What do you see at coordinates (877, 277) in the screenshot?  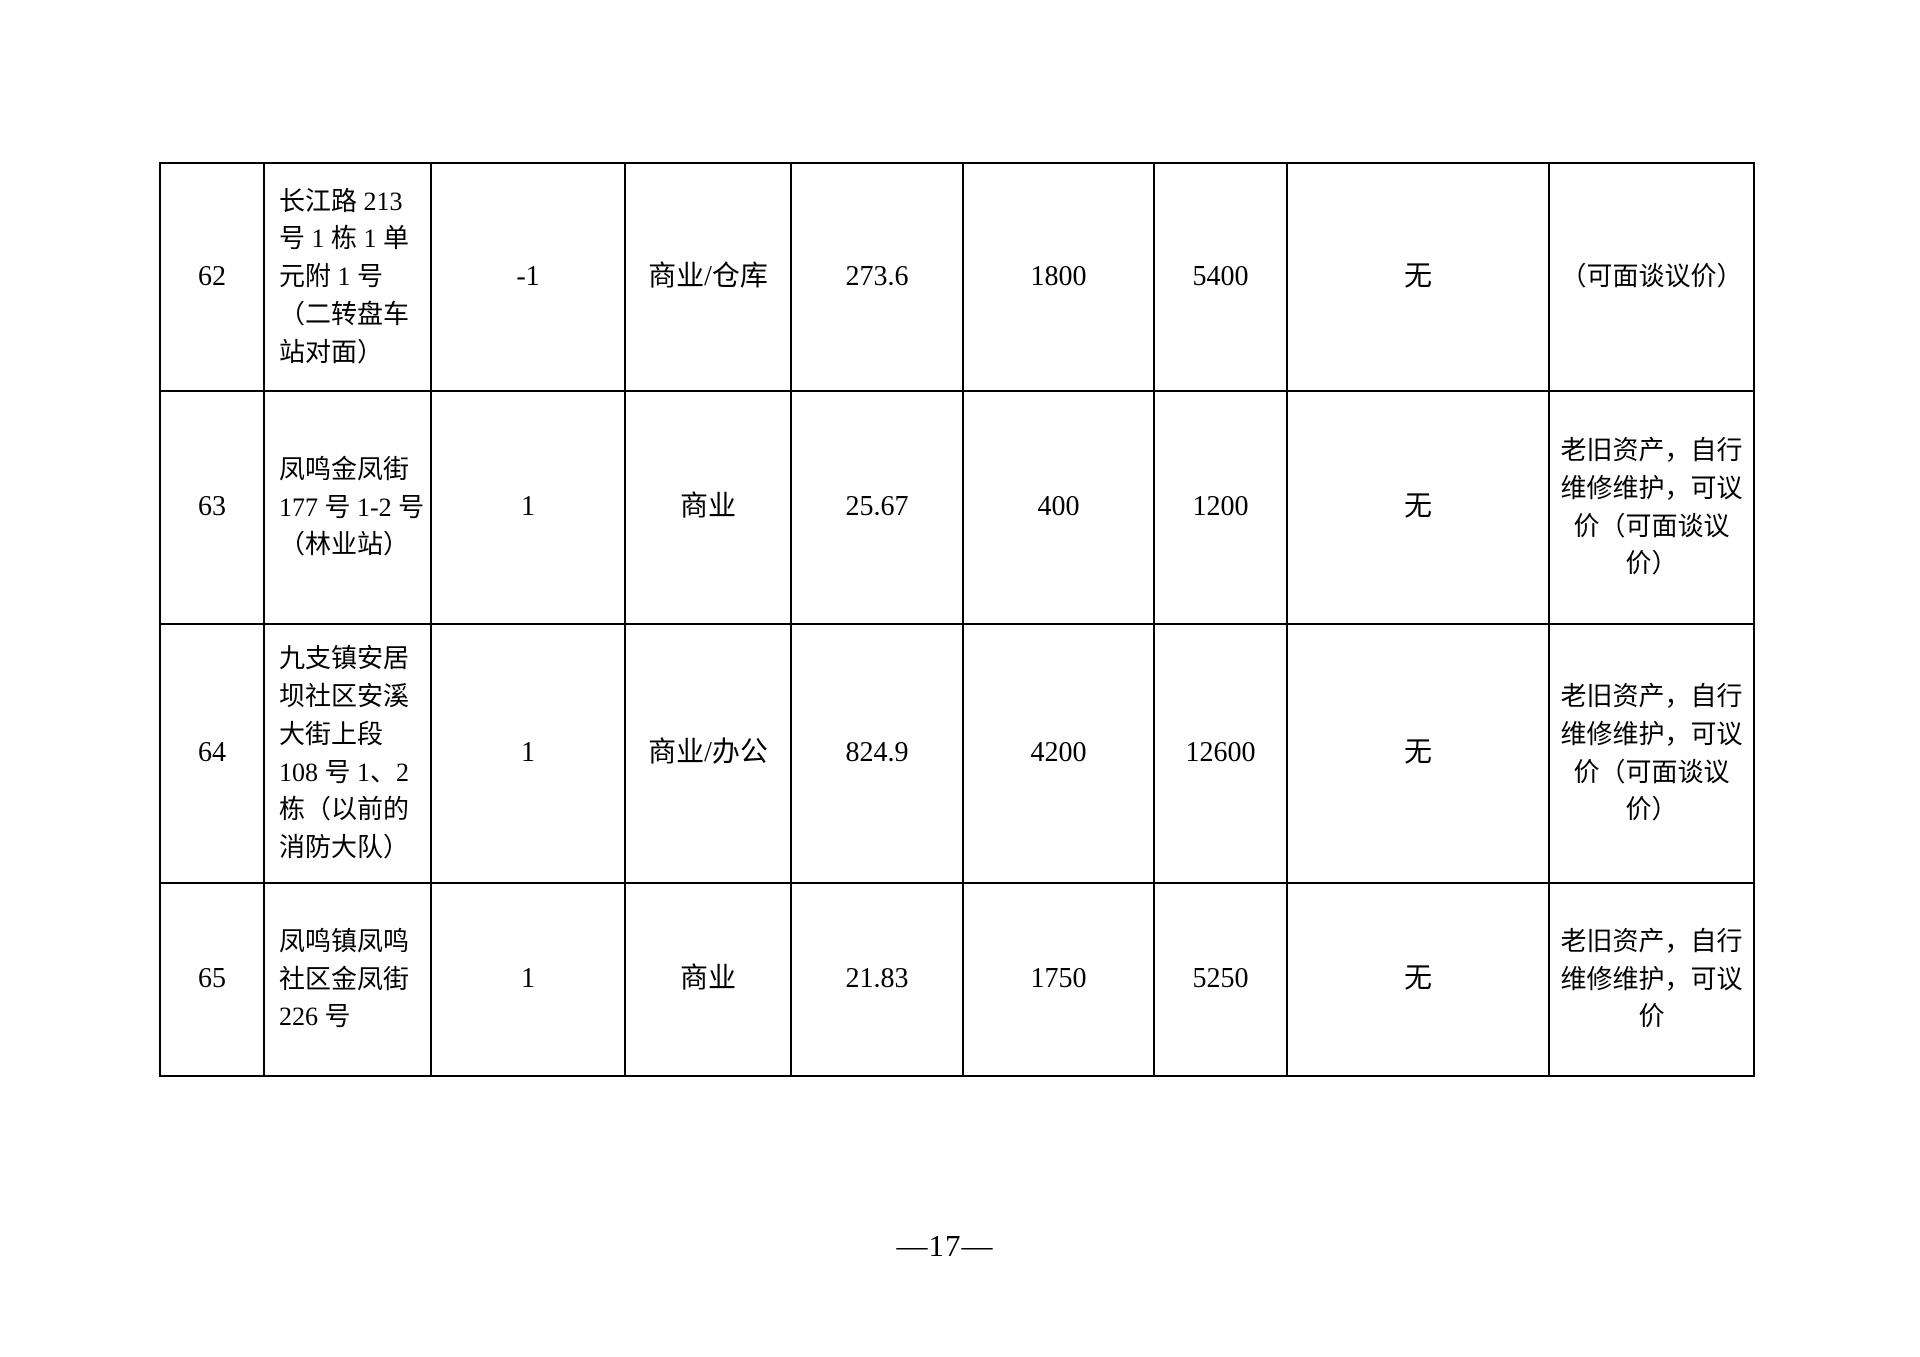 I see `cell-area: 273.6` at bounding box center [877, 277].